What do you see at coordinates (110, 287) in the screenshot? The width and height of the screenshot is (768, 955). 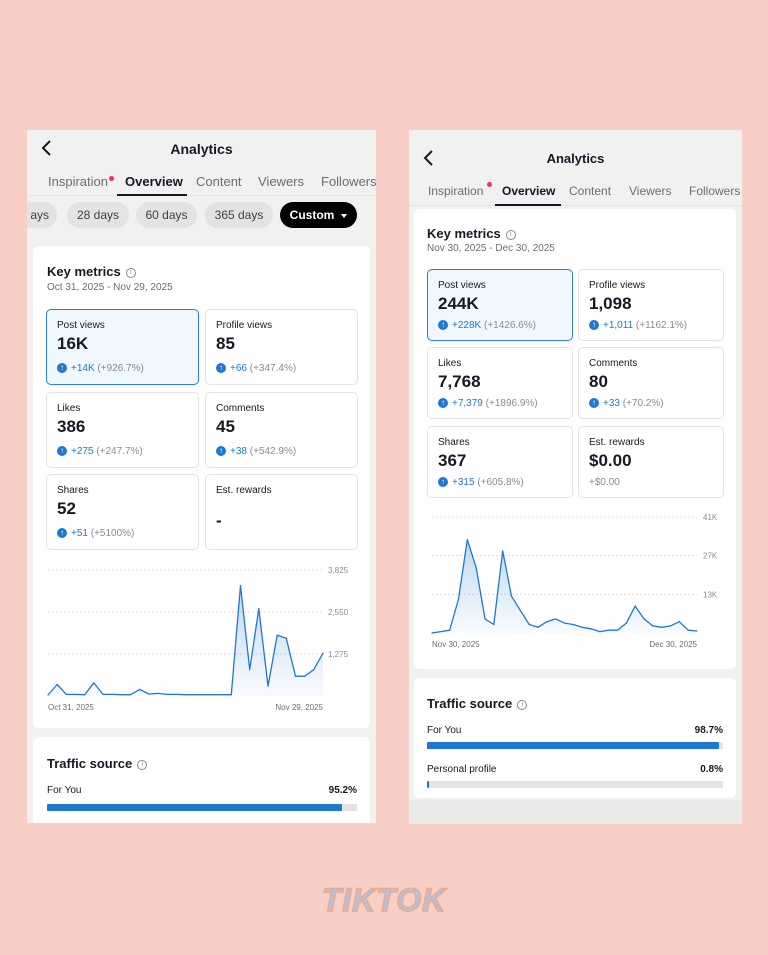 I see `date-range: Oct 31, 2025 - Nov 29, 2025` at bounding box center [110, 287].